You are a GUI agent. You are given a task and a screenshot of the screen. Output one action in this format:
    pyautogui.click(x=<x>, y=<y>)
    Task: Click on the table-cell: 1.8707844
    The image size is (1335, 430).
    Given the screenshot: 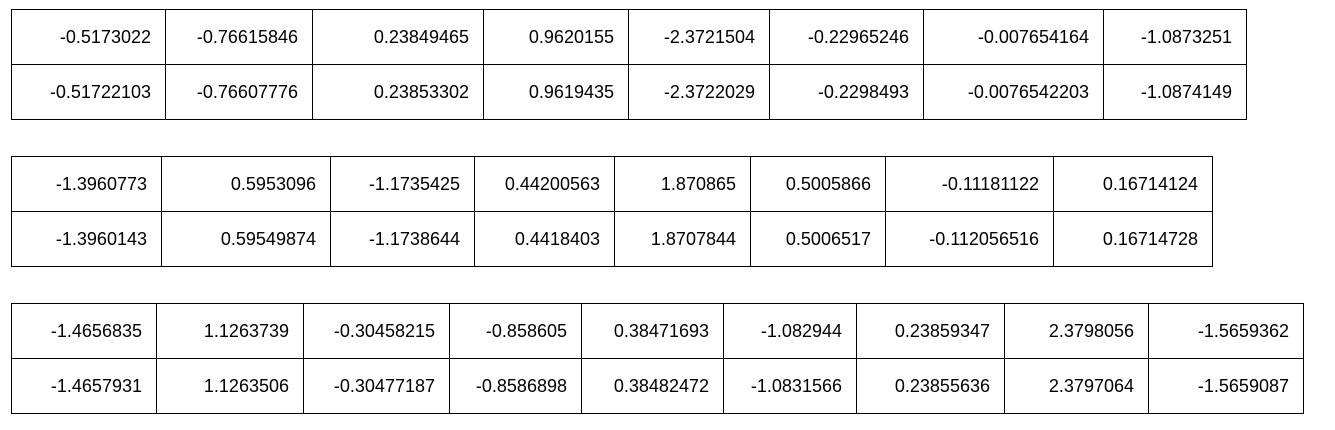 What is the action you would take?
    pyautogui.click(x=682, y=239)
    